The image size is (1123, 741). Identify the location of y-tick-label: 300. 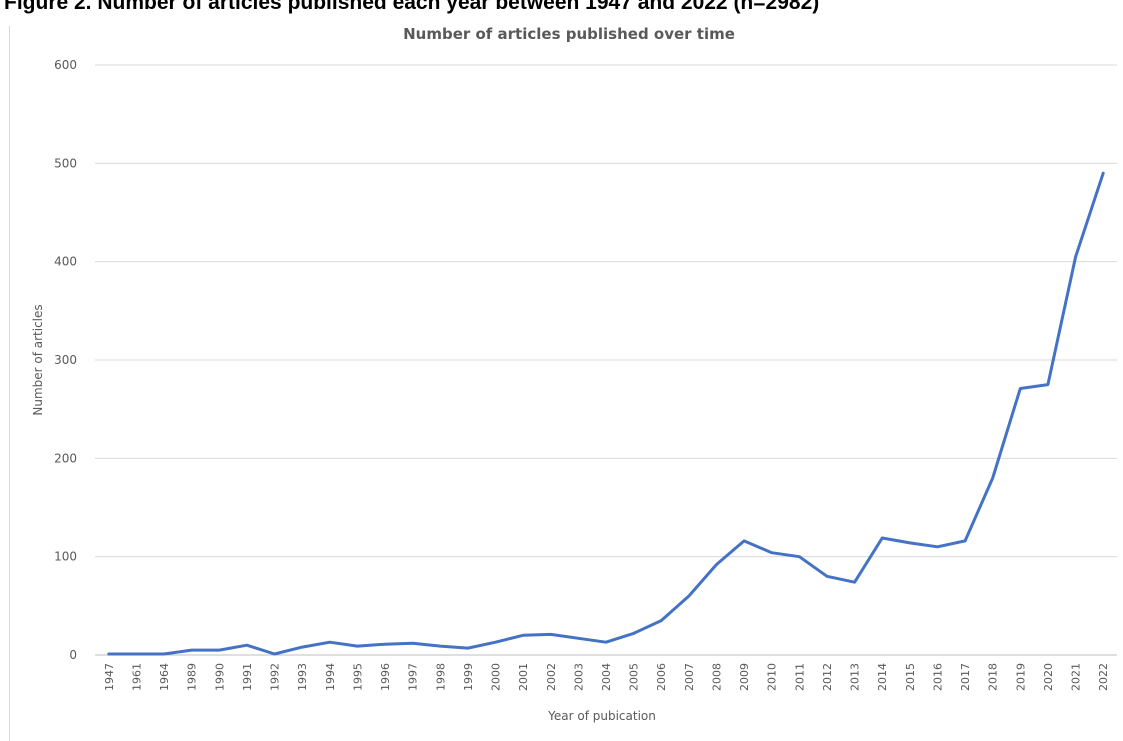
(65, 360).